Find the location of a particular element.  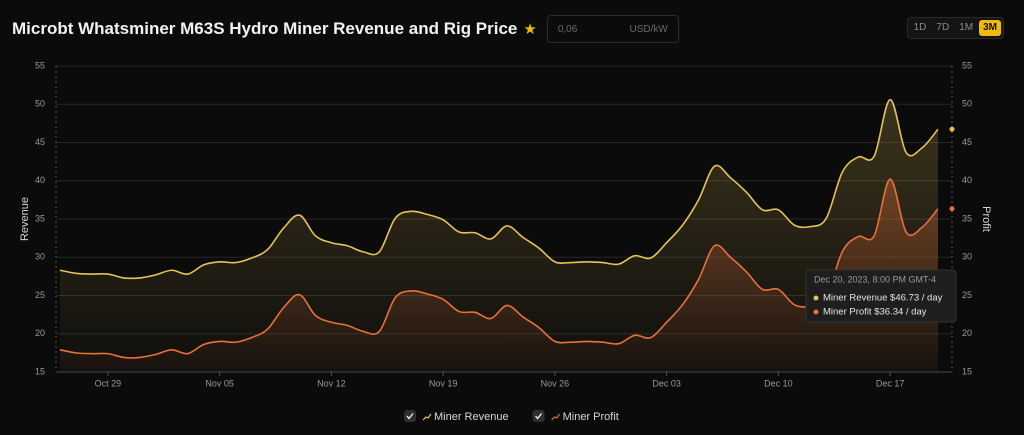

price-unit: USD/kW is located at coordinates (648, 29).